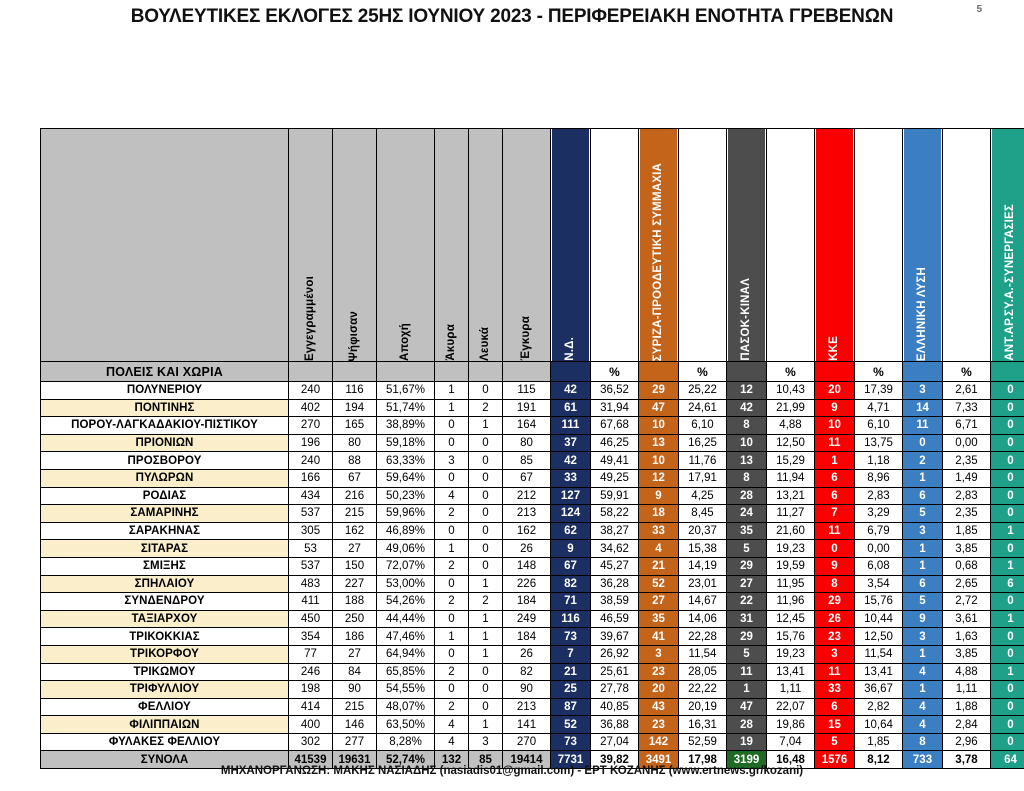  Describe the element at coordinates (164, 390) in the screenshot. I see `row-city-name: ΠΟΛΥΝΕΡΙΟΥ` at that location.